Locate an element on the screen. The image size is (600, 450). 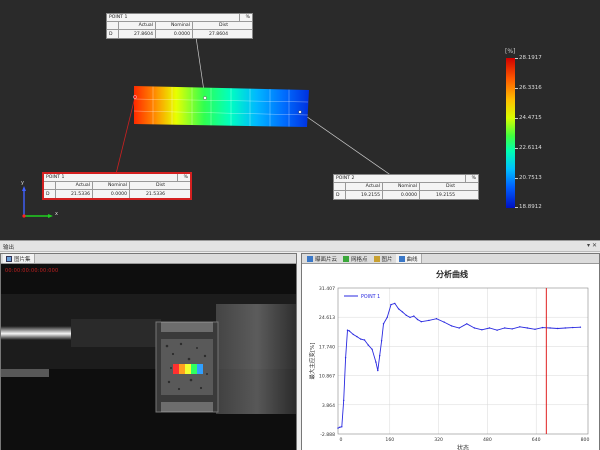
axis-label-x: x is located at coordinates (56, 214).